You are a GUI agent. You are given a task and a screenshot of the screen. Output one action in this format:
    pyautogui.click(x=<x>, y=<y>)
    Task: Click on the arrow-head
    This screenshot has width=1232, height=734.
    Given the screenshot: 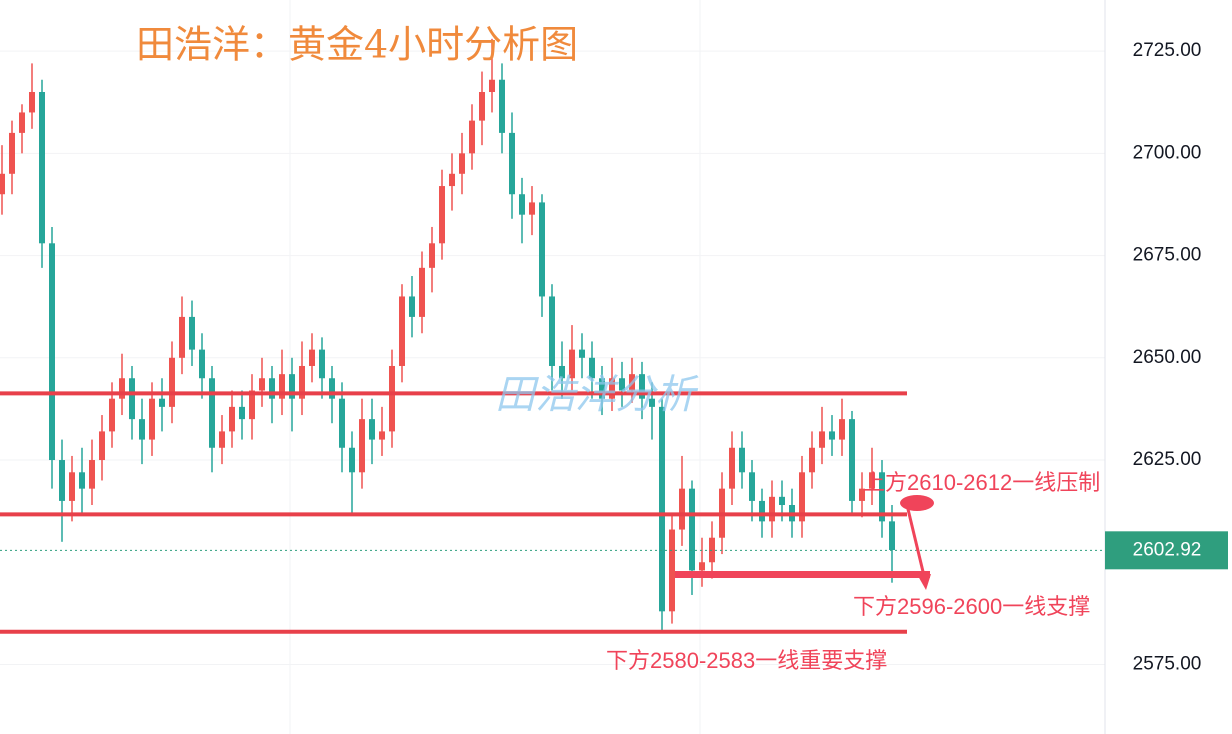 What is the action you would take?
    pyautogui.click(x=924, y=582)
    